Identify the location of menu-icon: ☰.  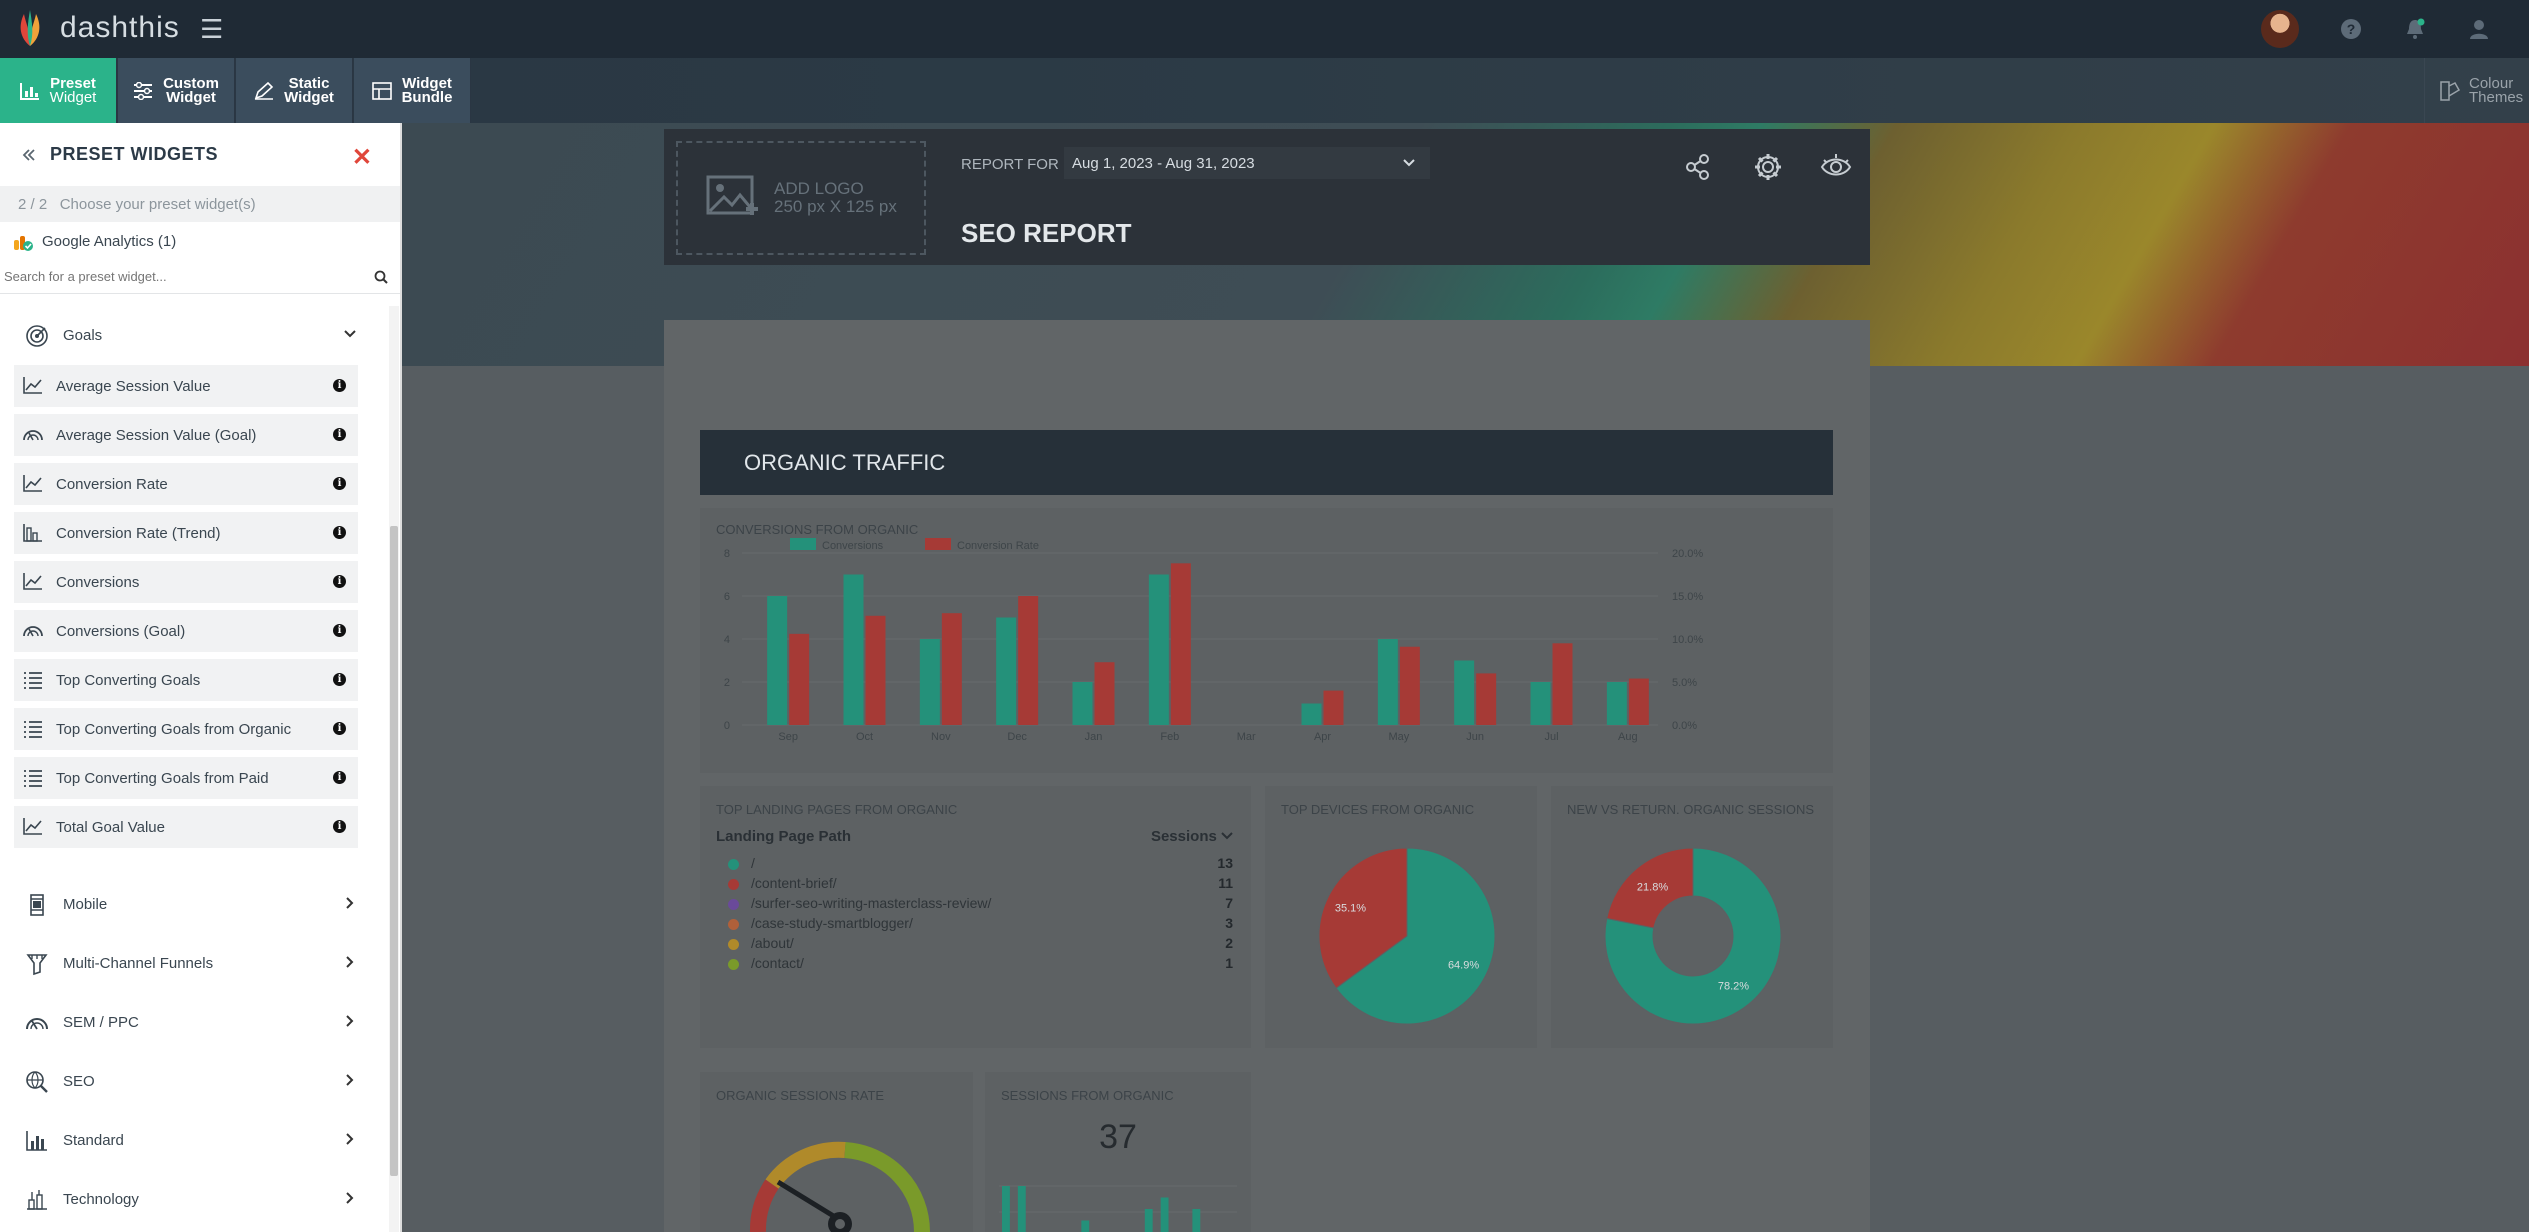
(212, 29).